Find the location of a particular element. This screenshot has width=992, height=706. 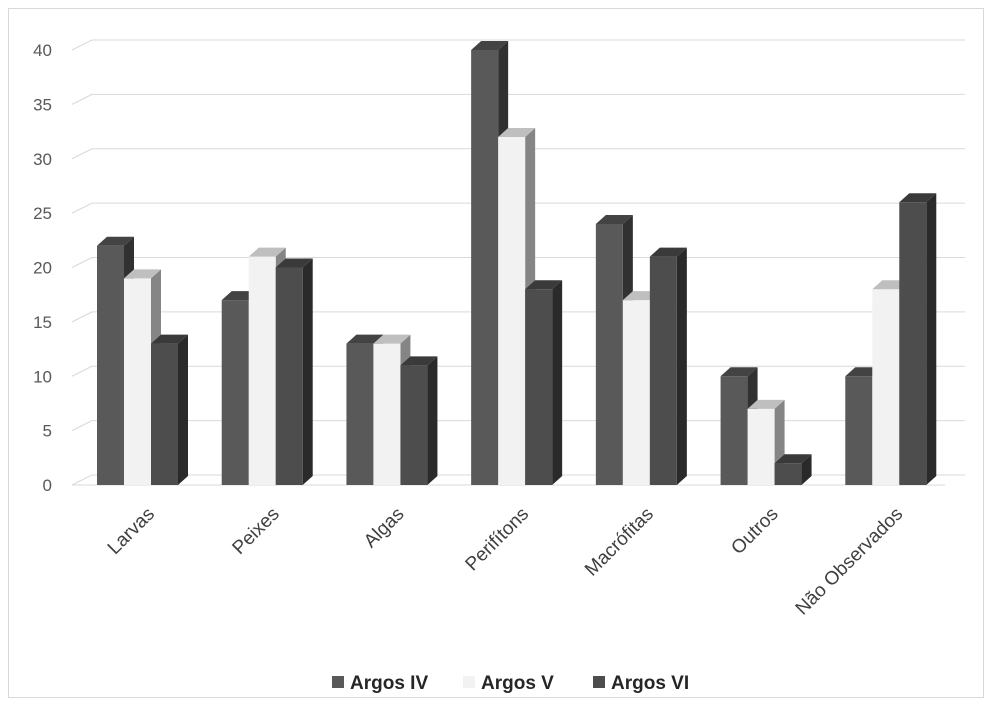

legend-label: Argos IV is located at coordinates (389, 683).